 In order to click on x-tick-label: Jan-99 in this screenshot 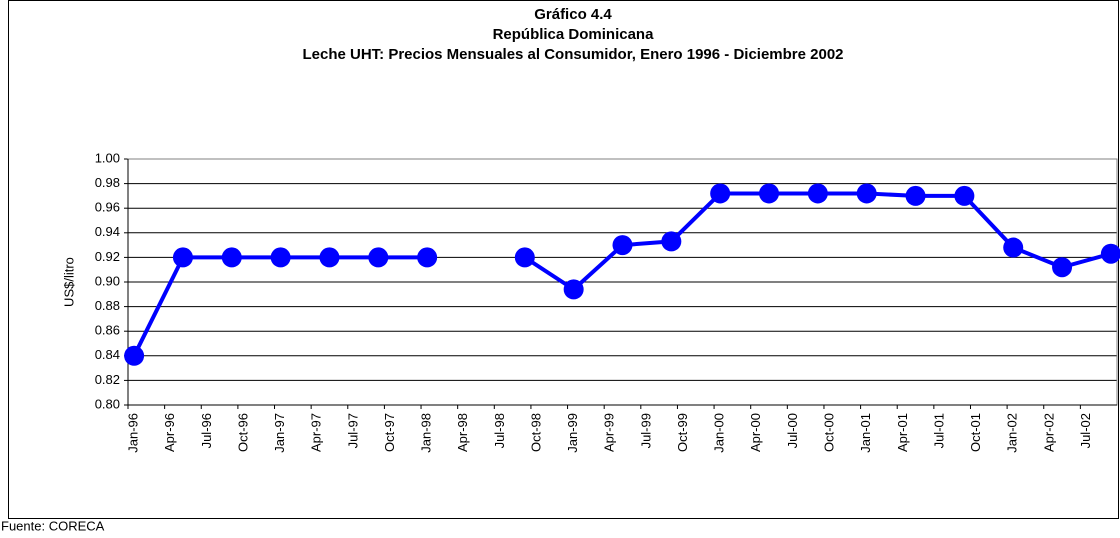, I will do `click(572, 433)`.